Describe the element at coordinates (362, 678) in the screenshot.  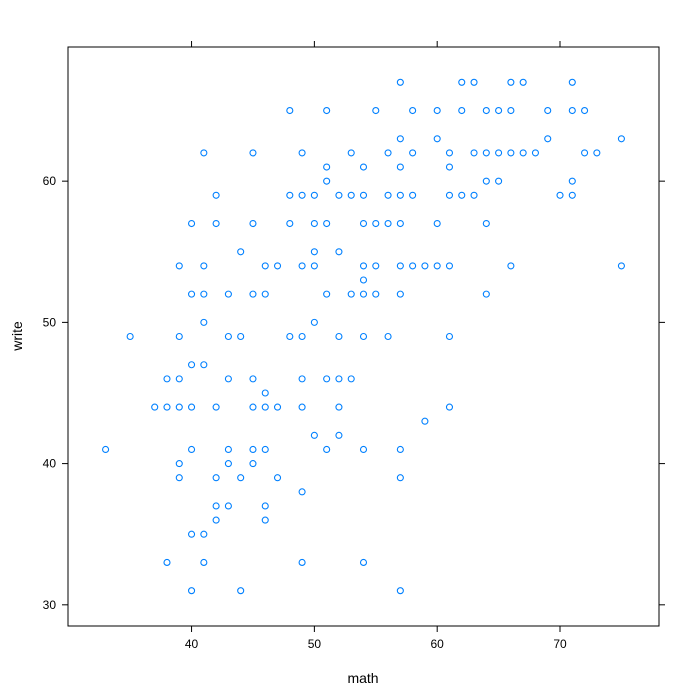
I see `x-axis-label: math` at that location.